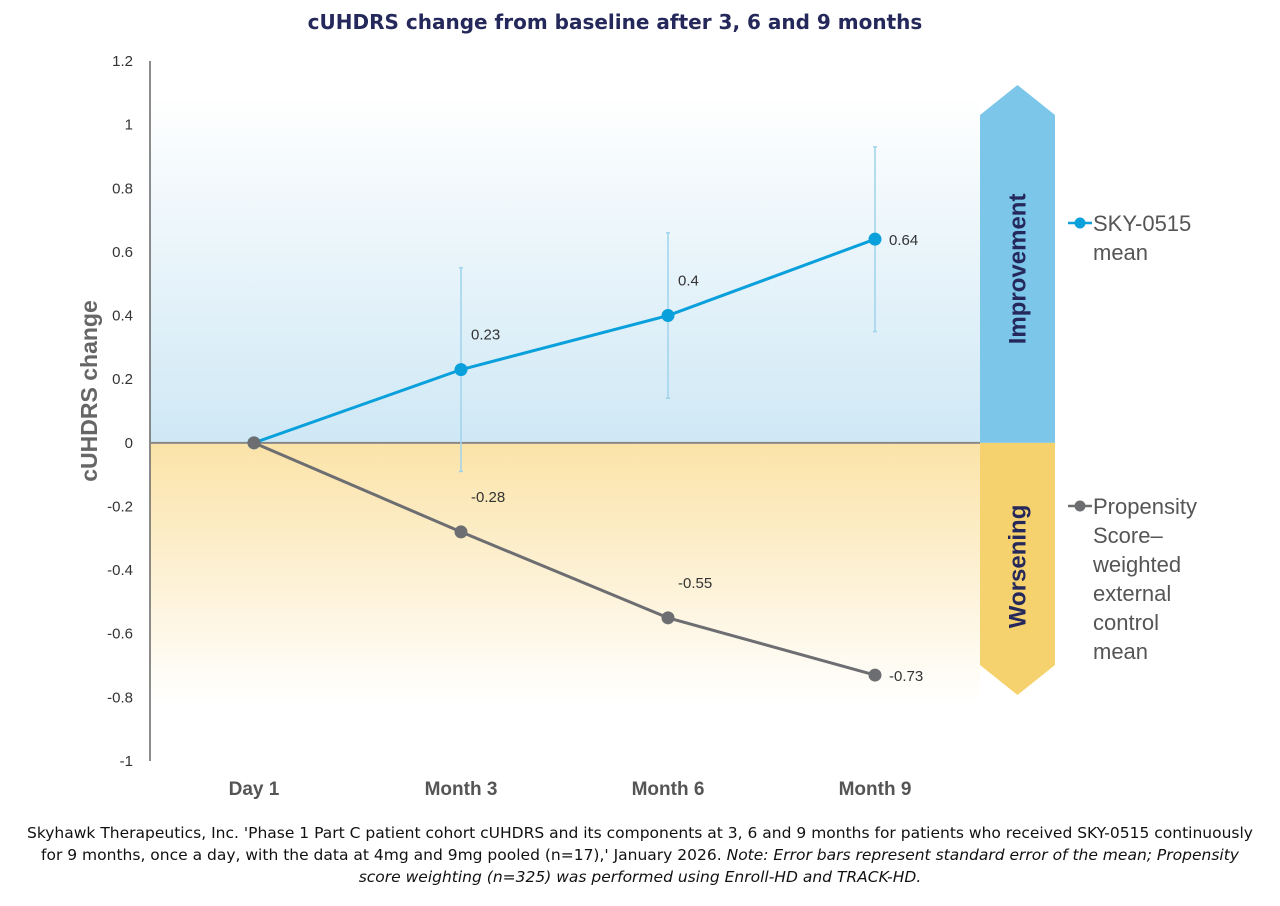 The image size is (1280, 906). I want to click on y-tick-label: 1.2, so click(122, 61).